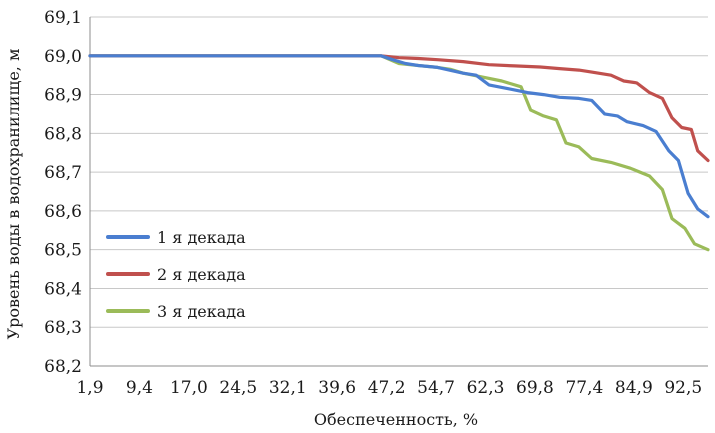 Image resolution: width=715 pixels, height=433 pixels. What do you see at coordinates (63, 192) in the screenshot?
I see `y-tick-labels: 68,2 68,3 68,4 68,5 68,6 68,7 68,8 68,9 69,0 69,1` at bounding box center [63, 192].